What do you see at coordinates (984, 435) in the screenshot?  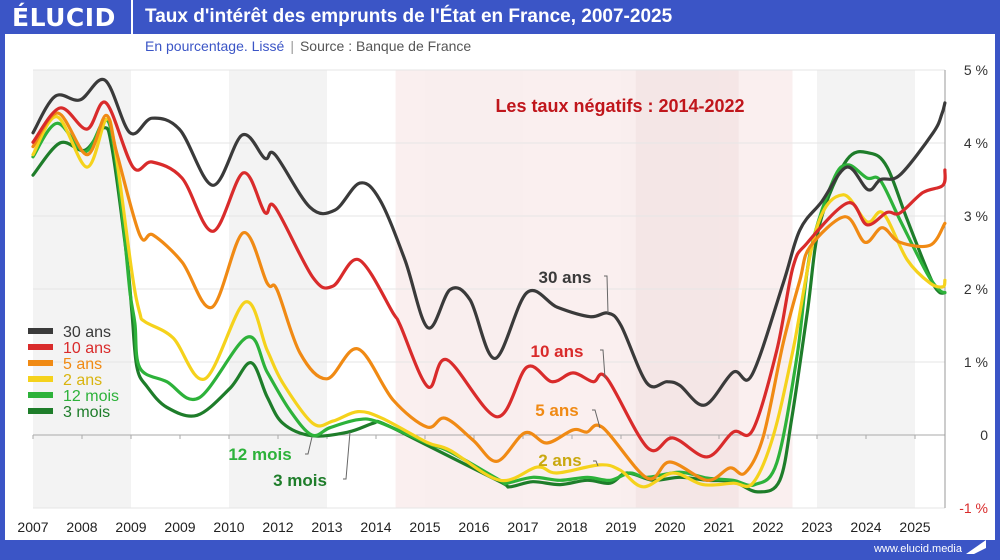 I see `y-tick-label: 0` at bounding box center [984, 435].